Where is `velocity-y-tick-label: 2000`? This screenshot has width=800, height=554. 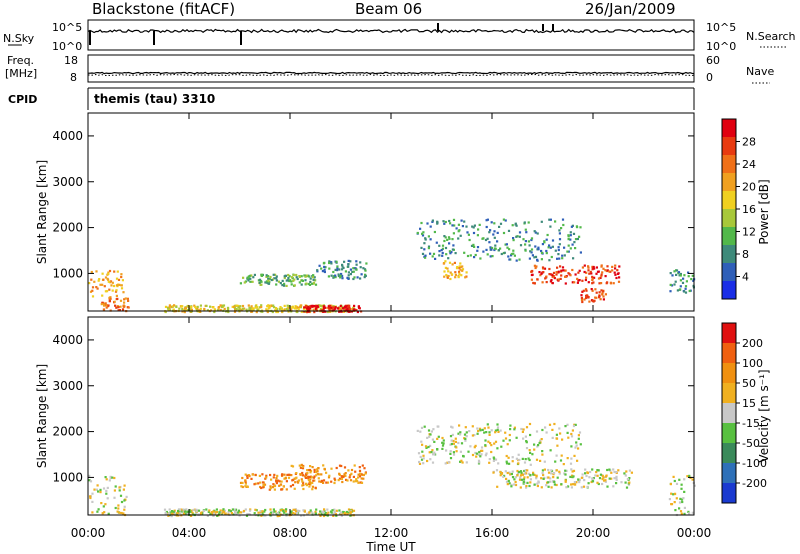
velocity-y-tick-label: 2000 is located at coordinates (67, 432).